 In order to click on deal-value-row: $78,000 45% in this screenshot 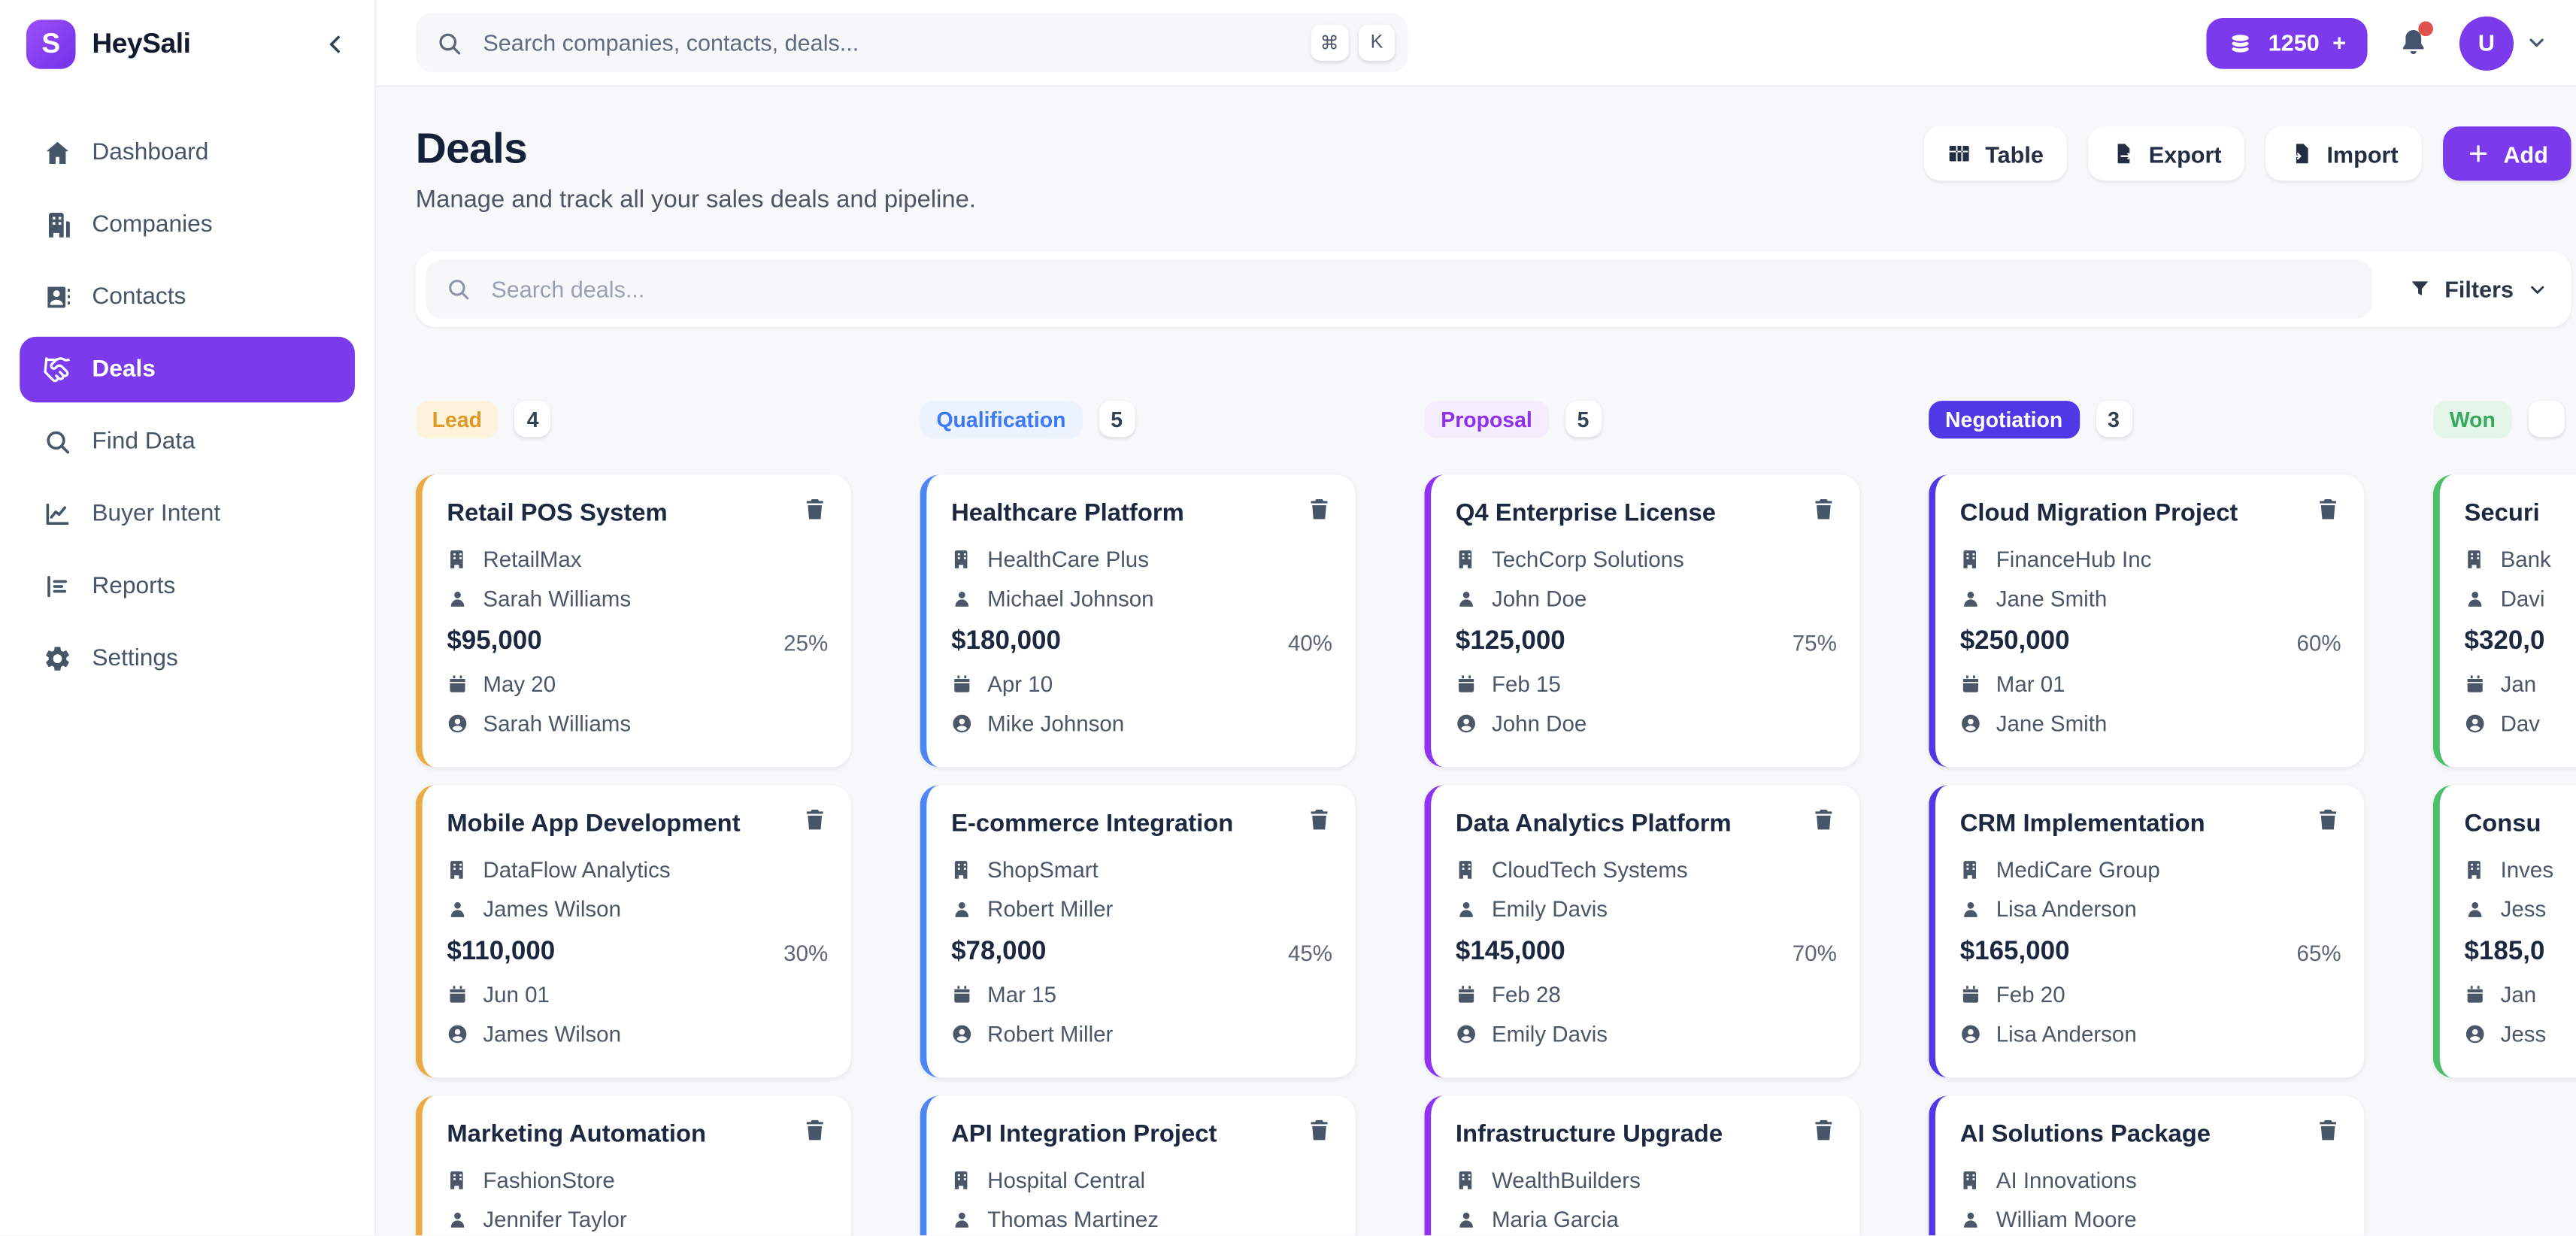, I will do `click(1141, 953)`.